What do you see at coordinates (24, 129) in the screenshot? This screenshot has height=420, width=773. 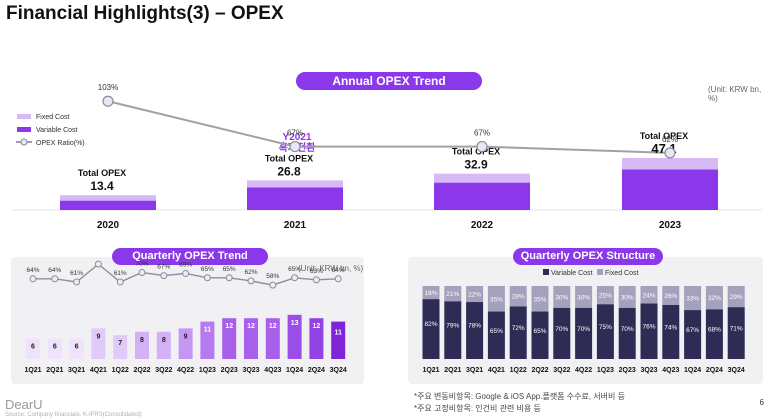 I see `legend-variable-swatch` at bounding box center [24, 129].